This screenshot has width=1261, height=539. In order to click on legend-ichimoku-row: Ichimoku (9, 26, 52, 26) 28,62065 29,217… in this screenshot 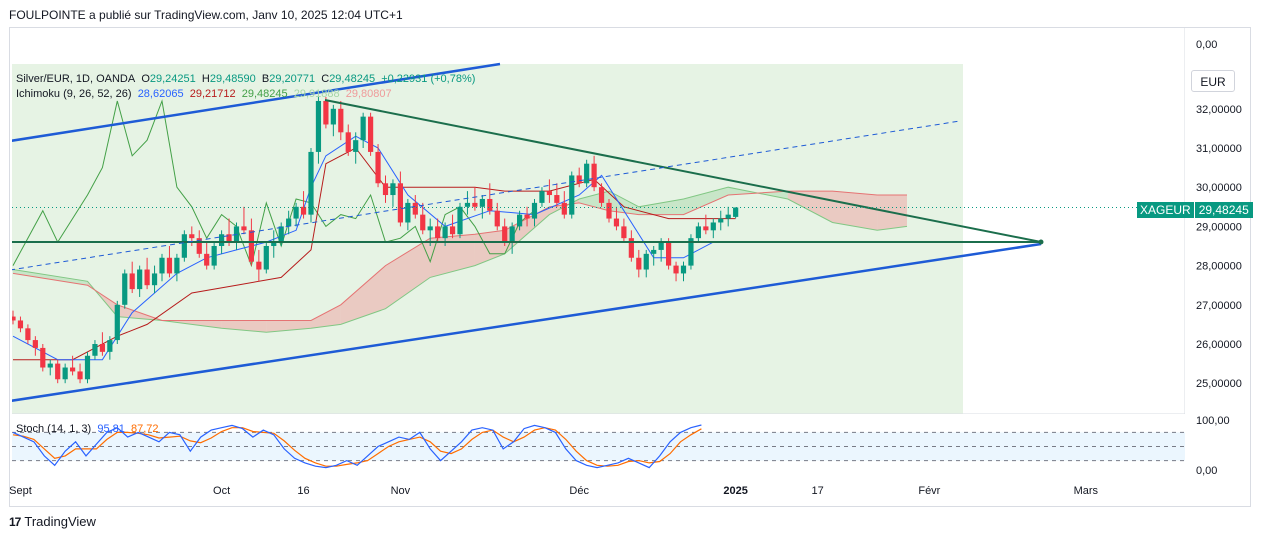, I will do `click(245, 94)`.